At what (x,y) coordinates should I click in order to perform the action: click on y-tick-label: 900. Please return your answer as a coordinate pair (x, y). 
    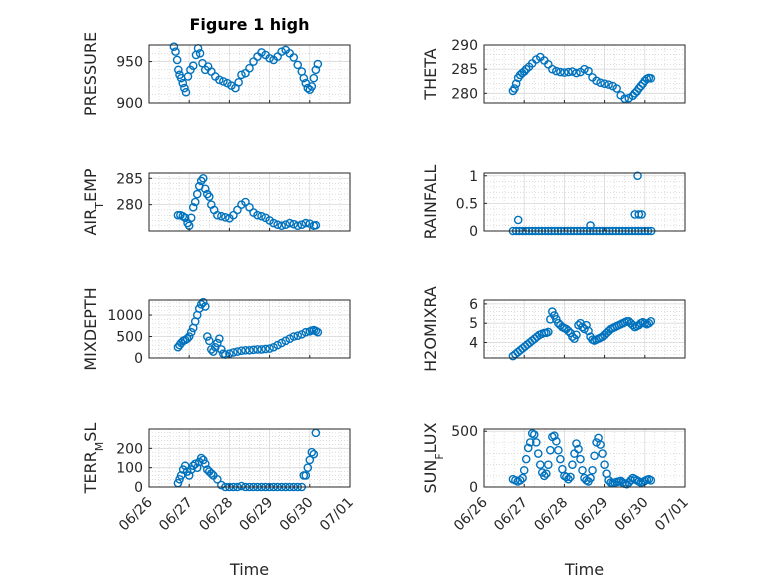
    Looking at the image, I should click on (129, 104).